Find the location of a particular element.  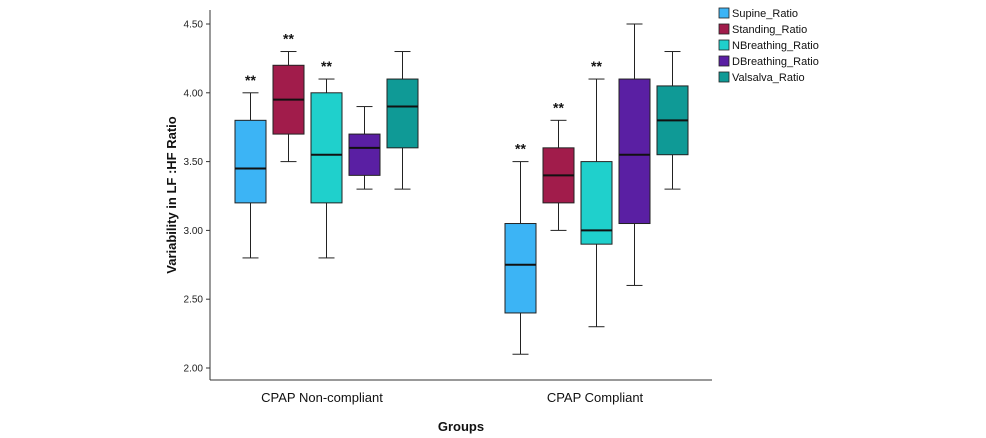

legend-label: Valsalva_Ratio is located at coordinates (768, 78).